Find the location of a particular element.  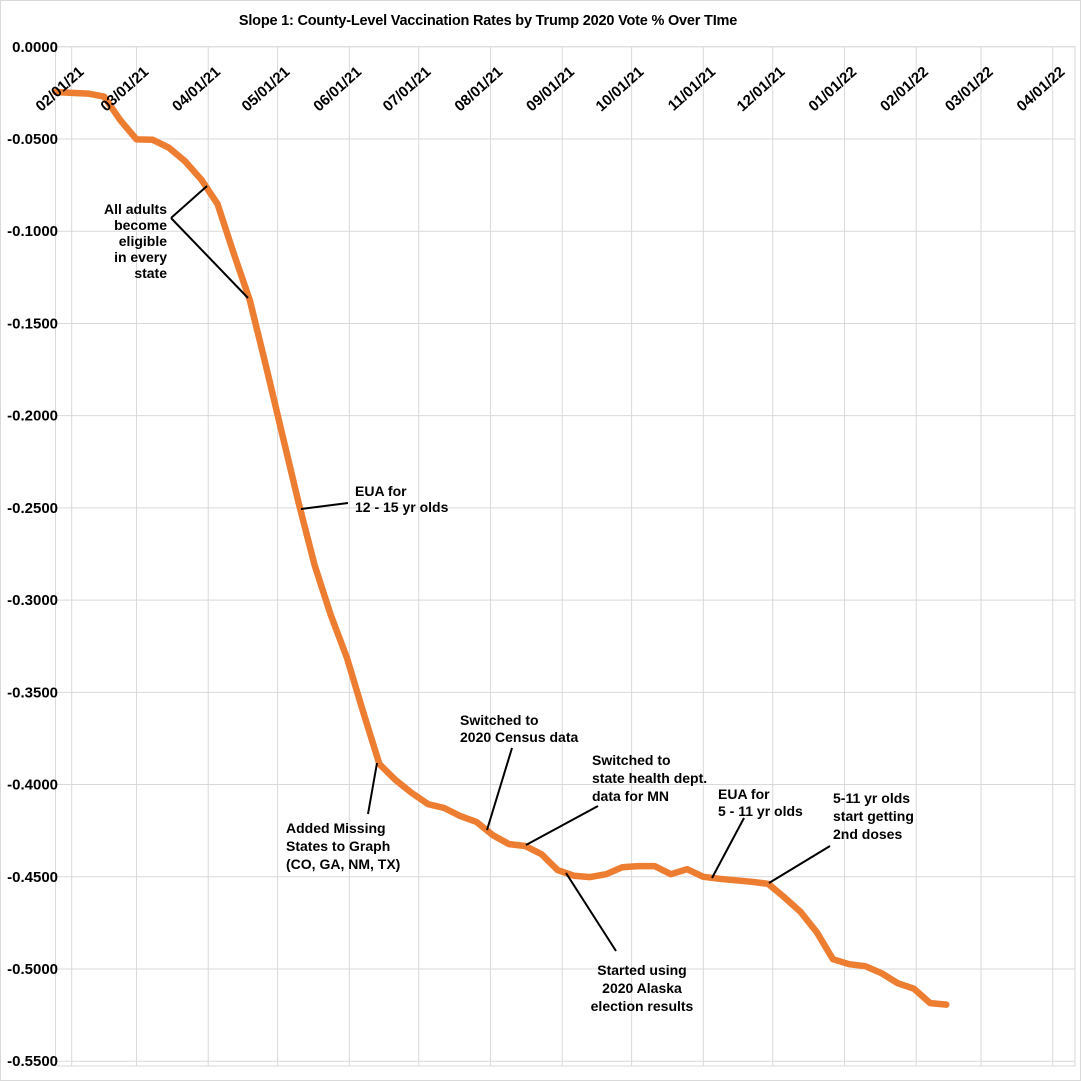

annotation-text-line: in every is located at coordinates (140, 257).